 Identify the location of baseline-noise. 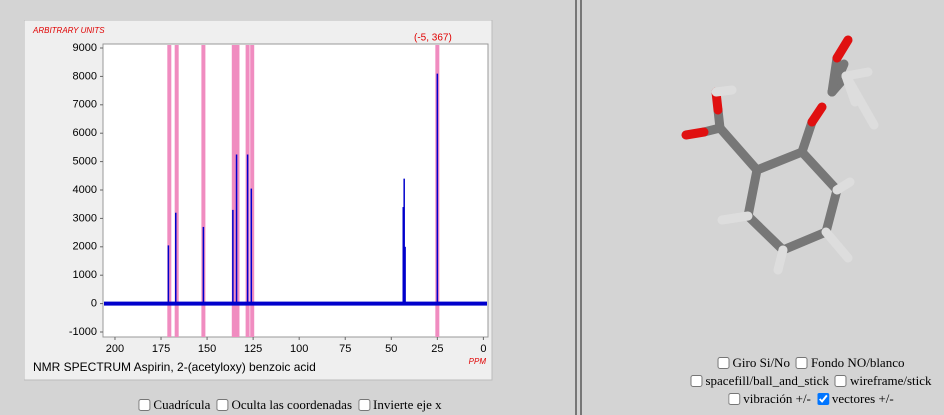
(295, 303).